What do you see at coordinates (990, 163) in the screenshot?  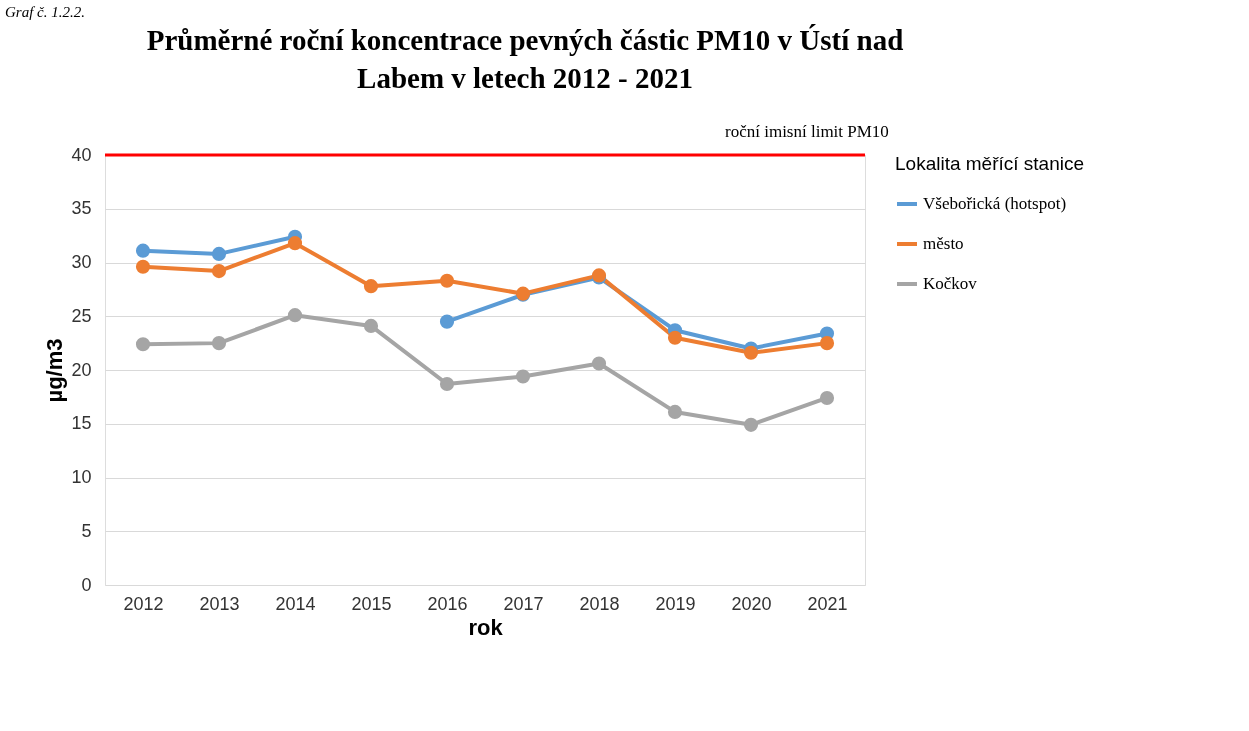 I see `legend-title: Lokalita měřící stanice` at bounding box center [990, 163].